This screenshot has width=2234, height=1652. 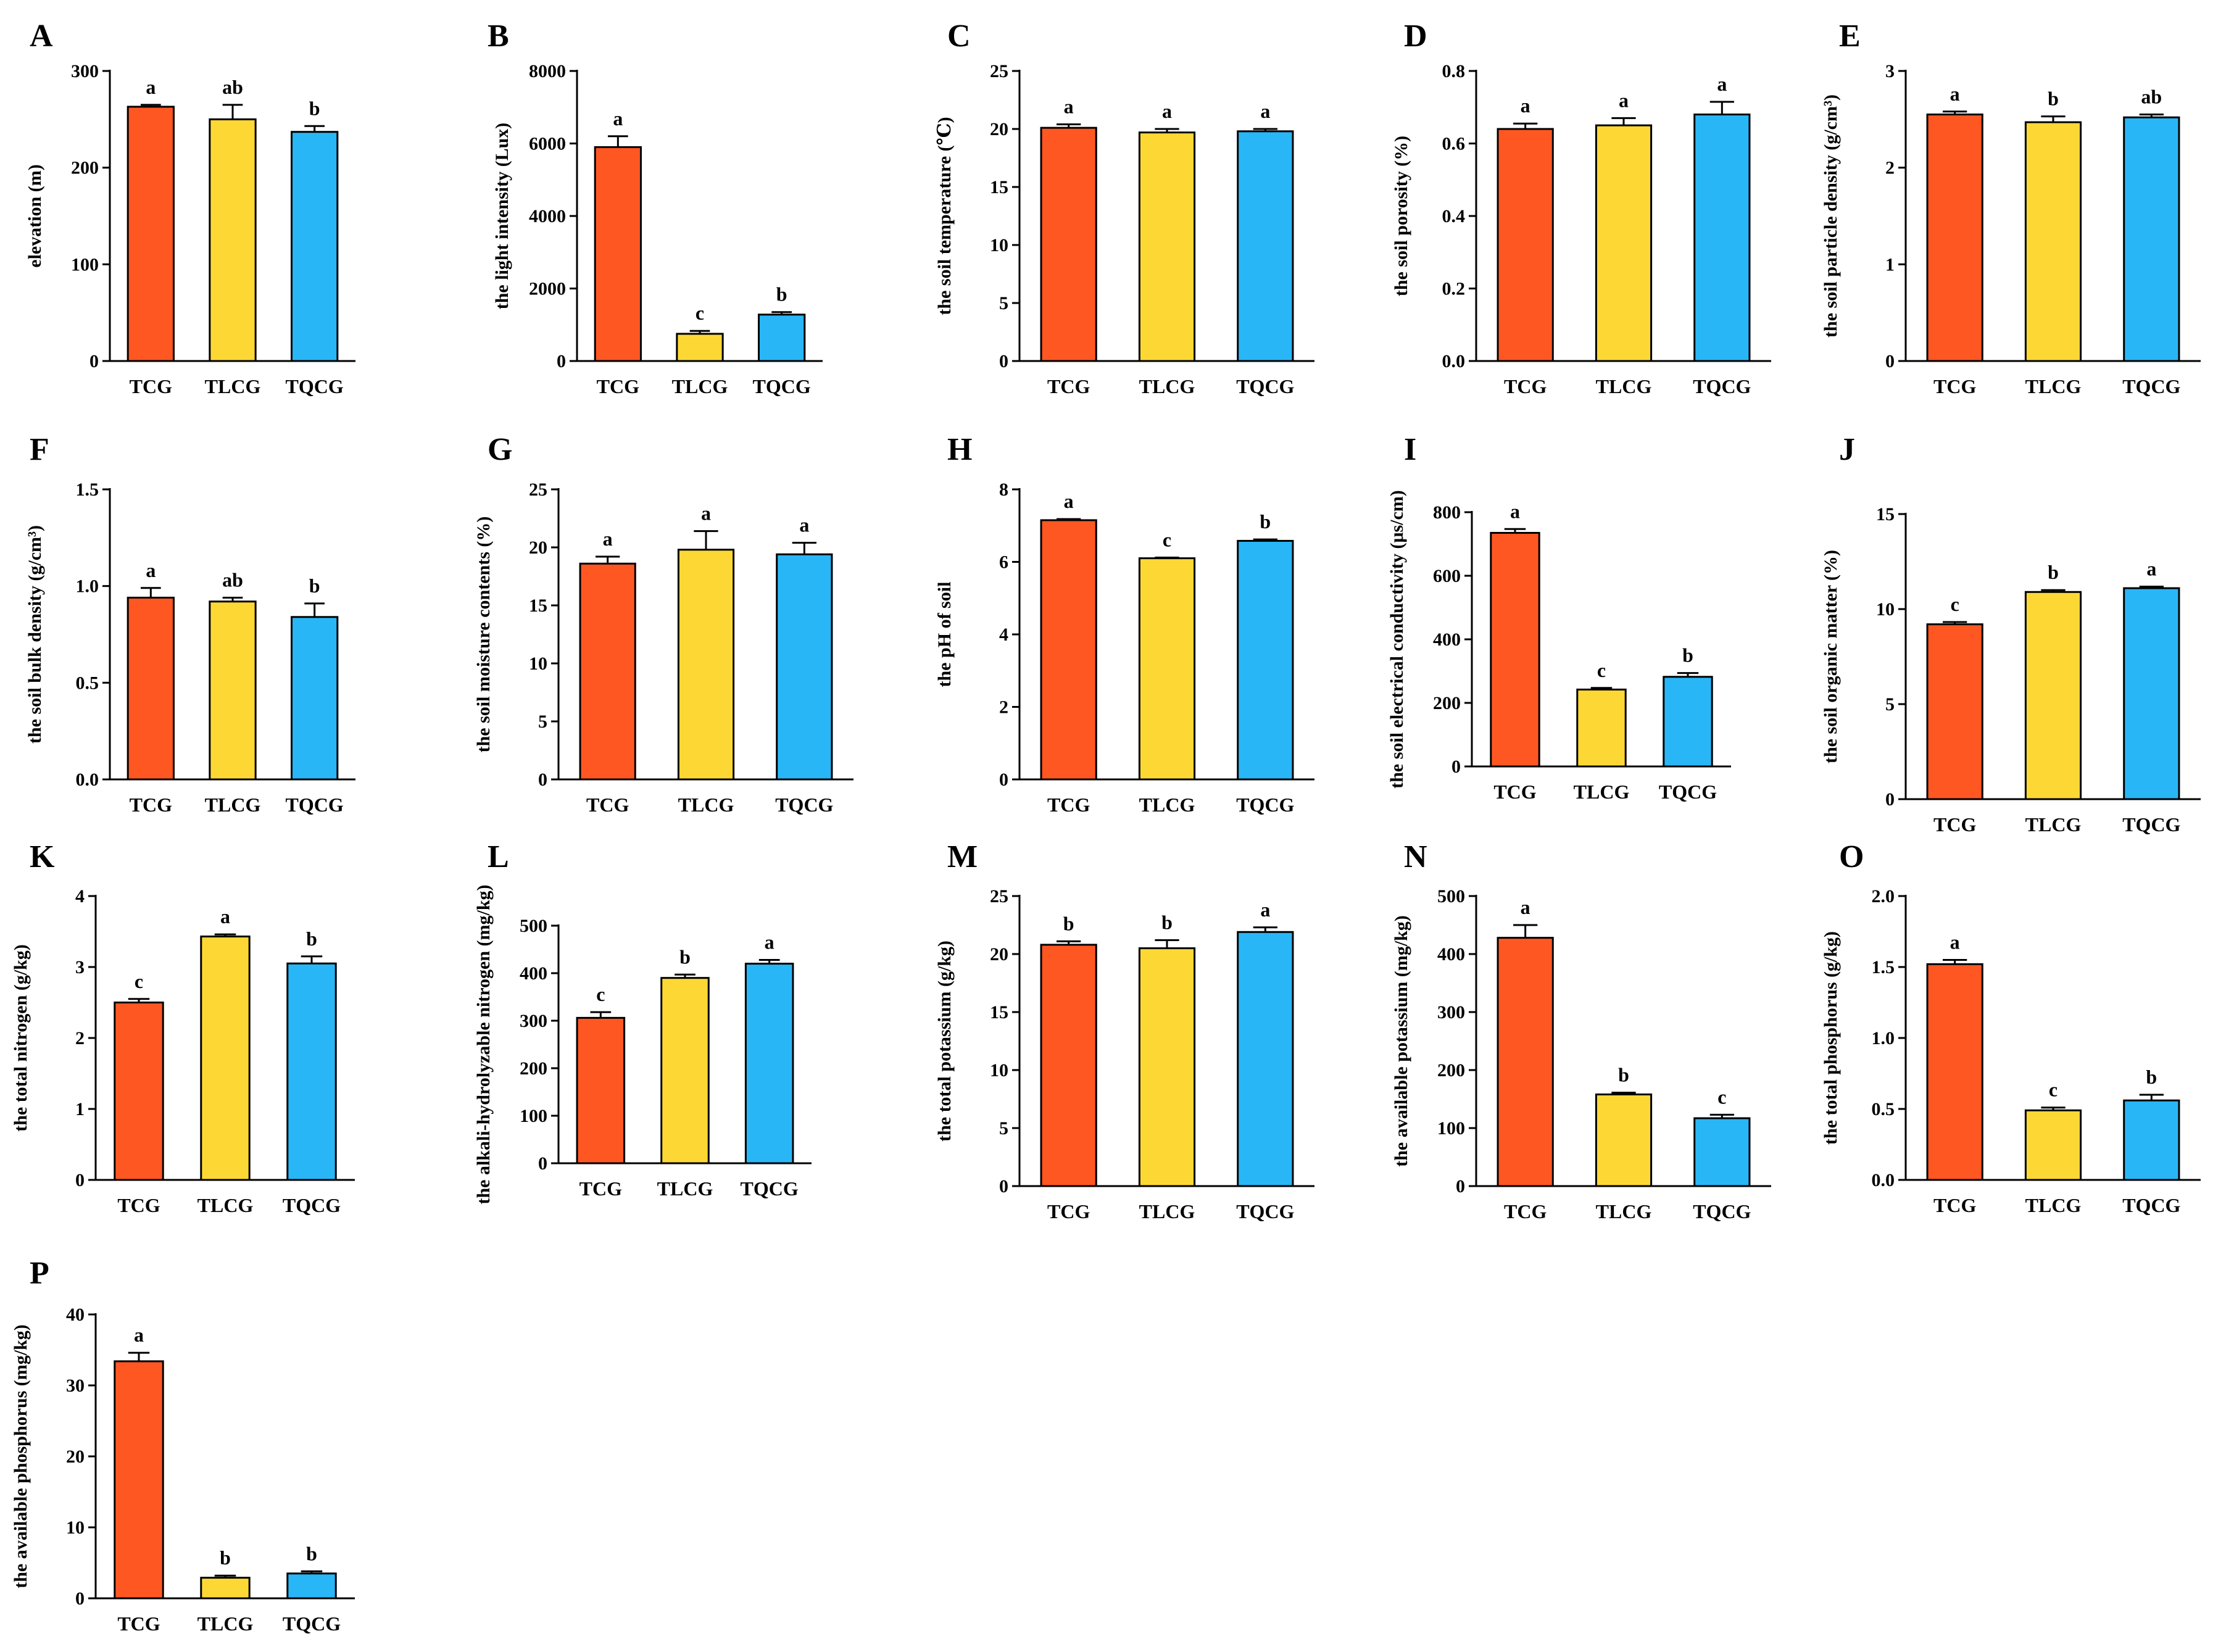 I want to click on y-tick-label: 8, so click(x=1003, y=490).